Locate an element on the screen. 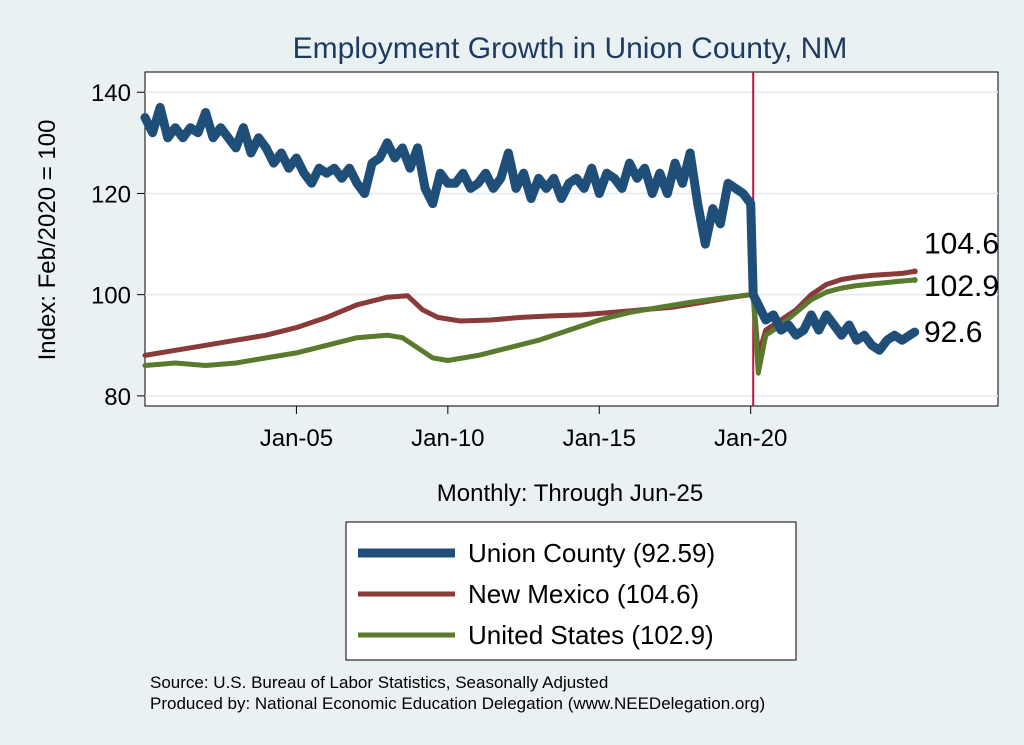 The width and height of the screenshot is (1024, 745). chart-title: Employment Growth in Union County, NM is located at coordinates (570, 48).